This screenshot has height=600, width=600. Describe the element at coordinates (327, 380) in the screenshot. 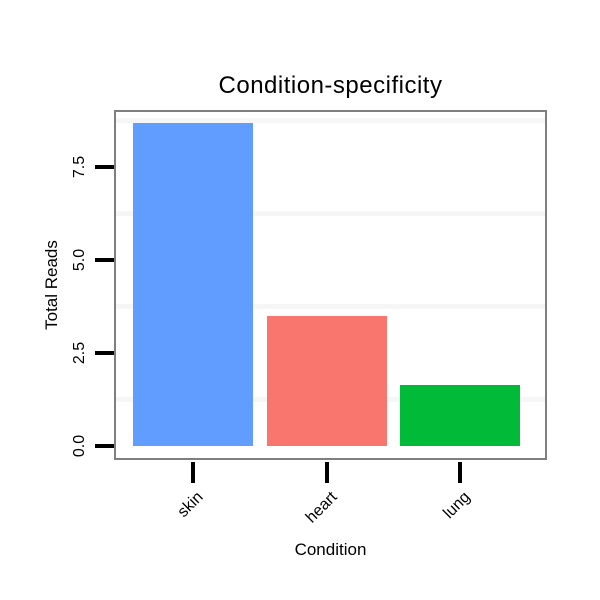

I see `bar-heart` at that location.